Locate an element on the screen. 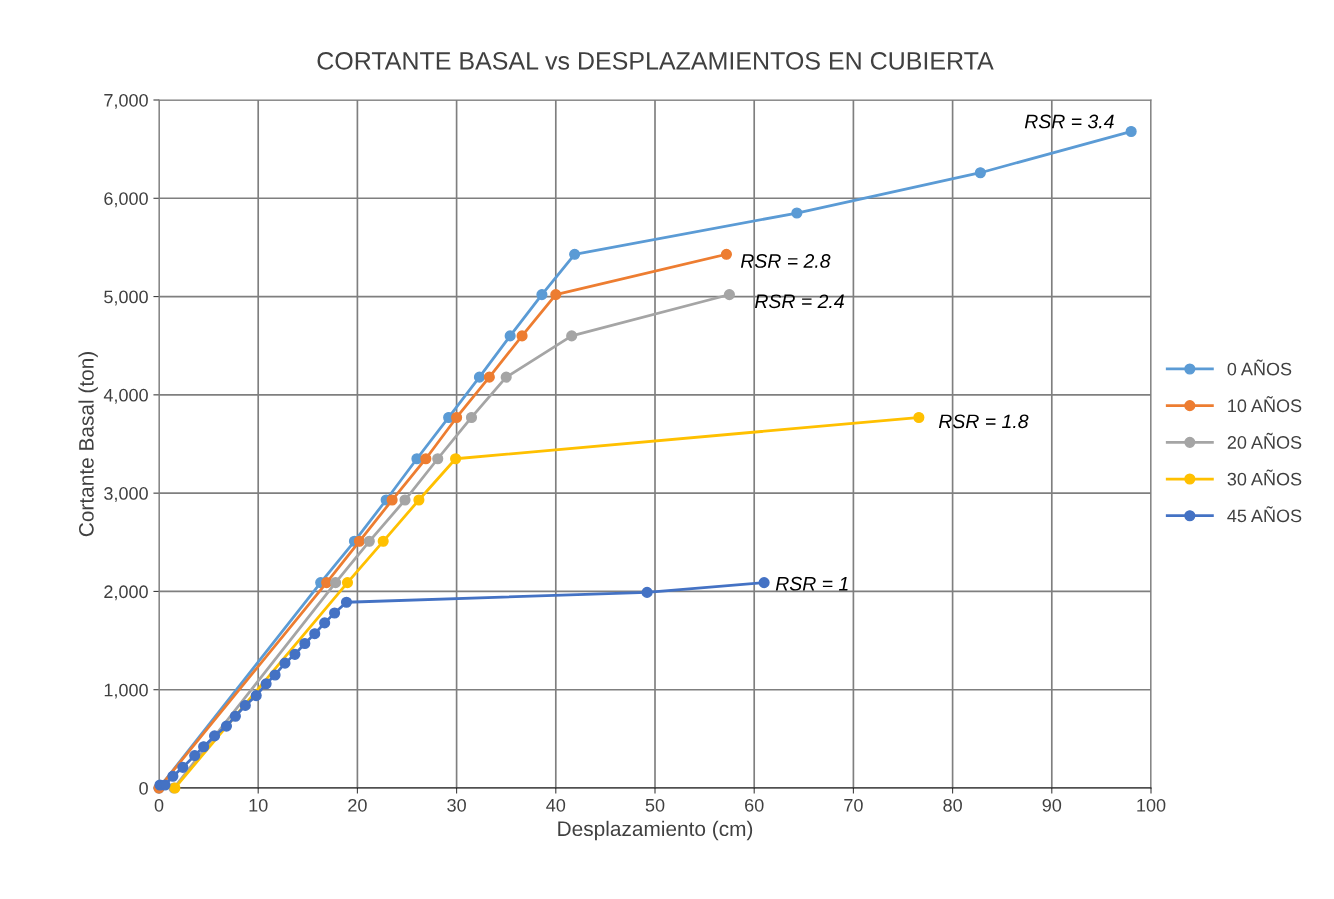 The width and height of the screenshot is (1334, 899). annotation: RSR = 3.4 is located at coordinates (1069, 121).